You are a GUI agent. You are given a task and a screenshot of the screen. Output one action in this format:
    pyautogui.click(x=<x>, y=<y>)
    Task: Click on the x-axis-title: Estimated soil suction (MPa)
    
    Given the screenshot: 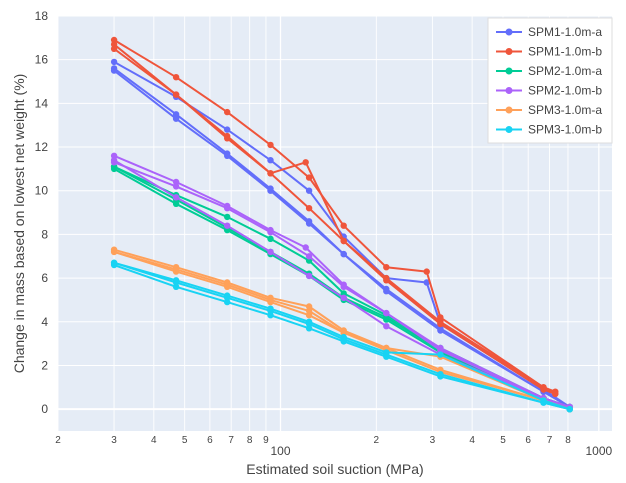 What is the action you would take?
    pyautogui.click(x=334, y=469)
    